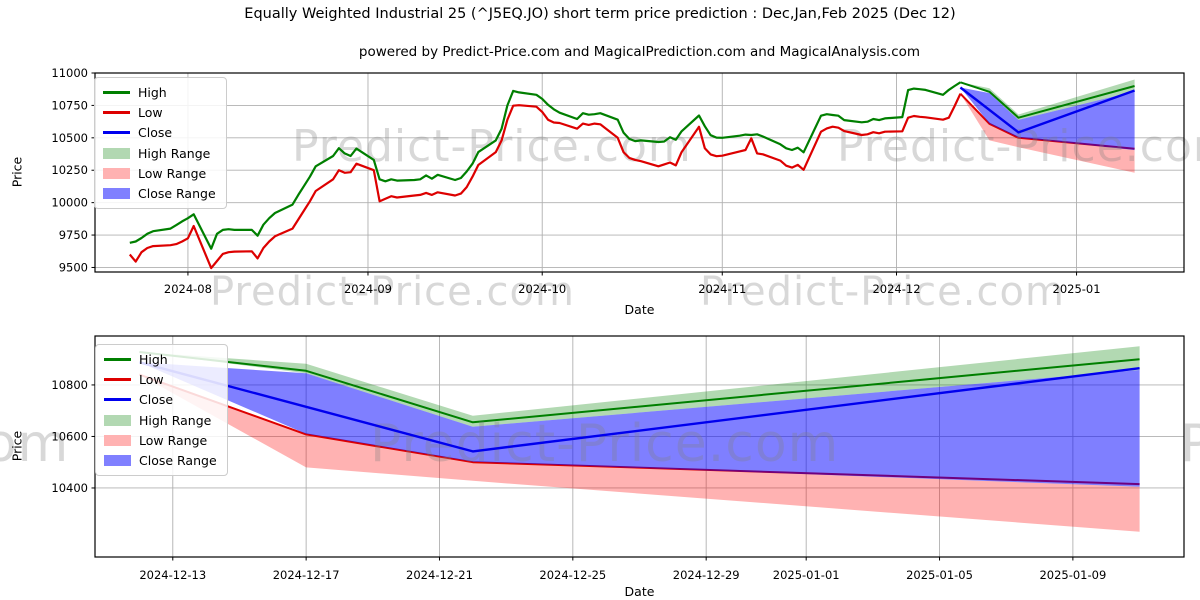 The image size is (1200, 600). I want to click on low-range-band, so click(1047, 133).